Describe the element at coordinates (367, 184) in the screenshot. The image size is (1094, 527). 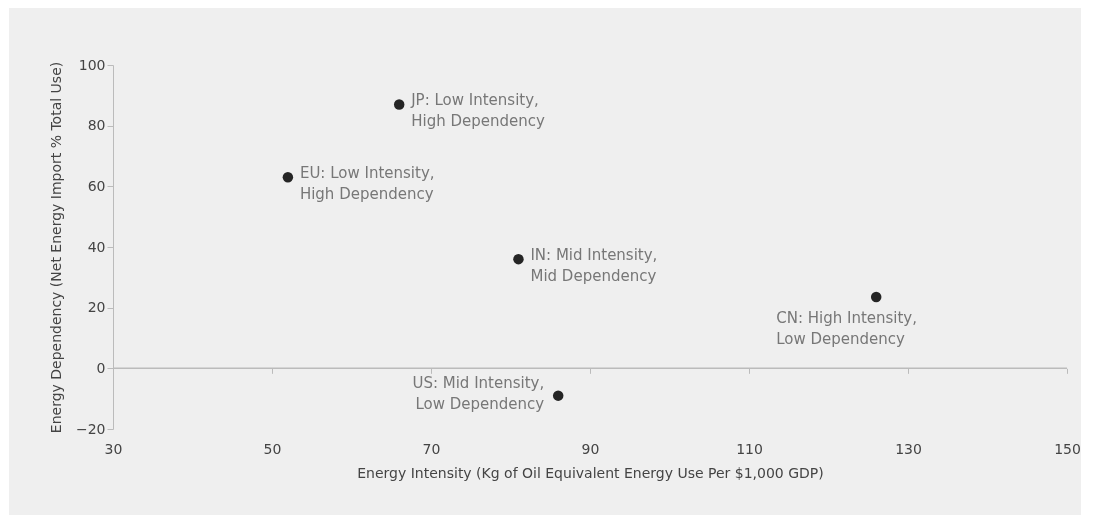
I see `annotation: EU: Low Intensity, High Dependency` at that location.